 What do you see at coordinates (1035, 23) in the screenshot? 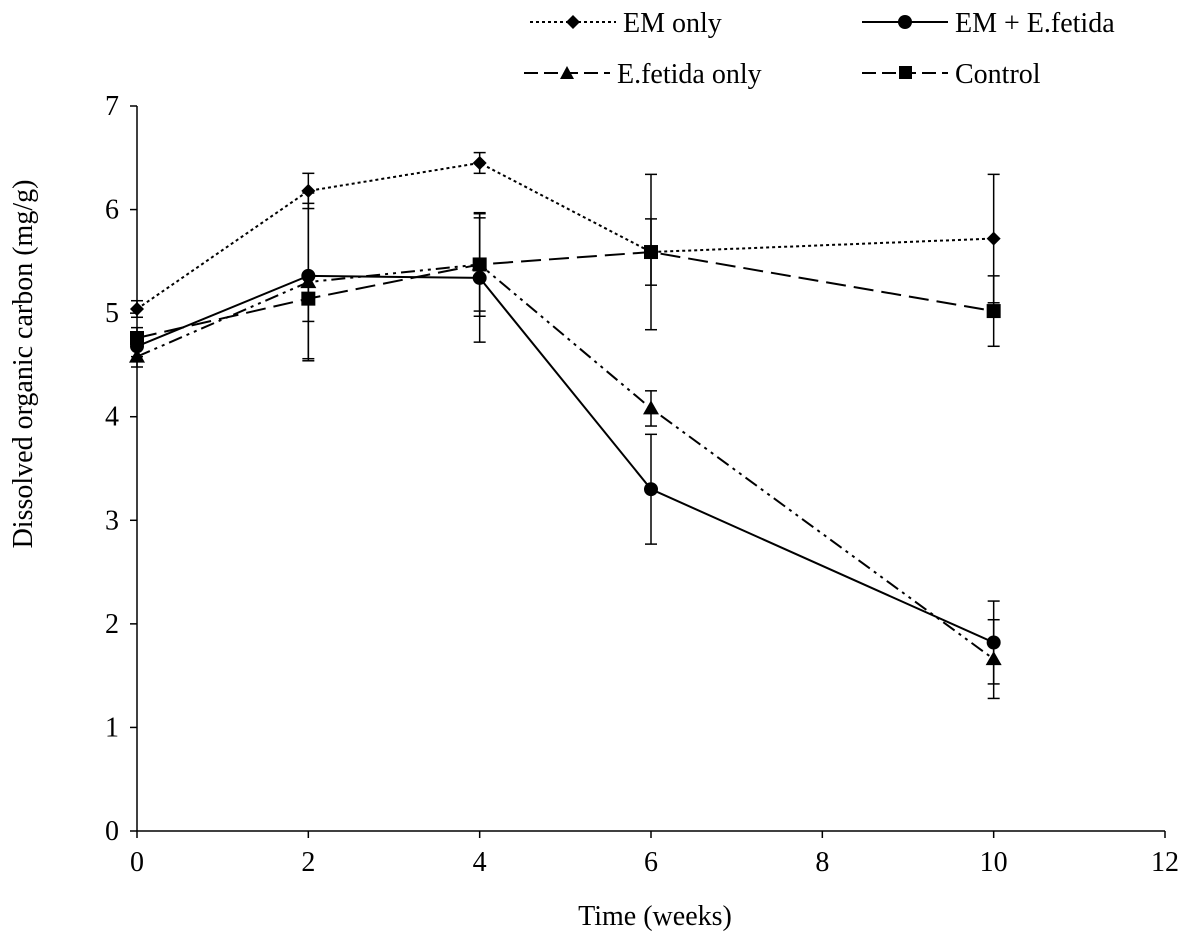
I see `legend-label-em-efetida: EM + E.fetida` at bounding box center [1035, 23].